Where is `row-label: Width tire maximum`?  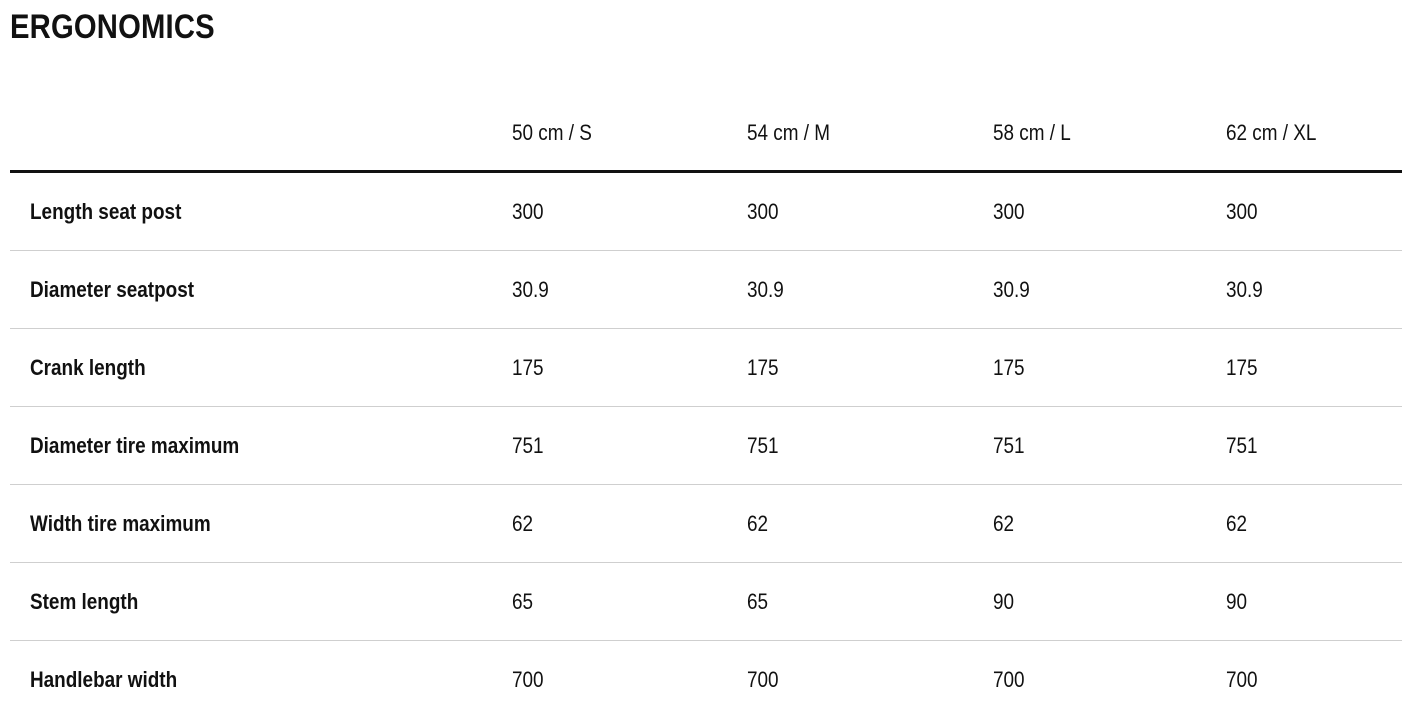
row-label: Width tire maximum is located at coordinates (120, 523).